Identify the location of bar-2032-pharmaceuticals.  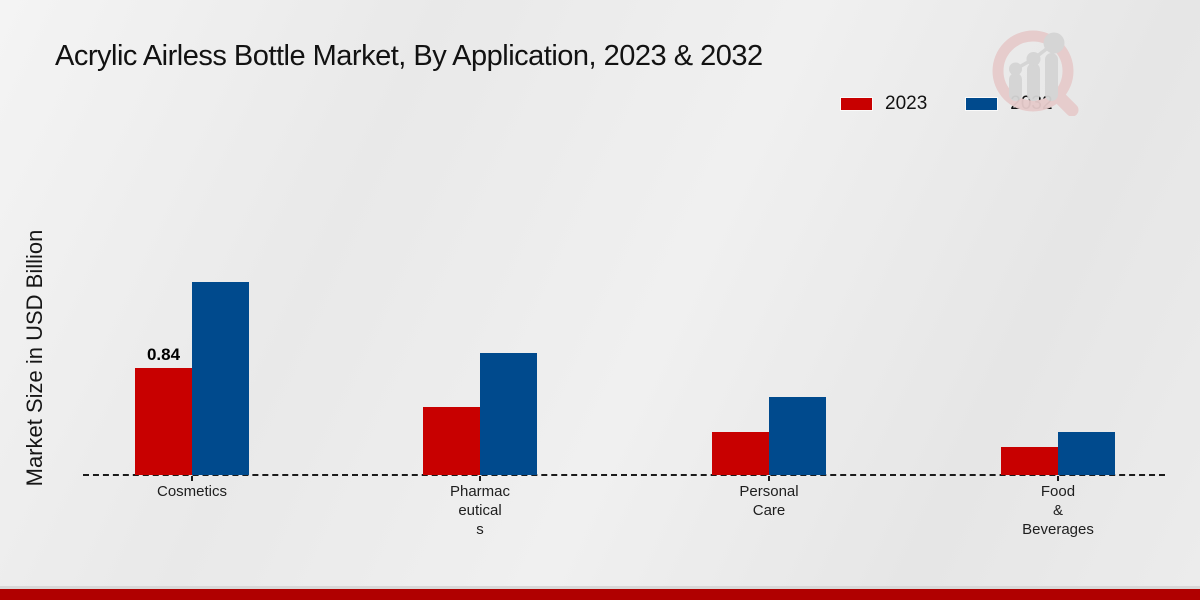
(508, 414).